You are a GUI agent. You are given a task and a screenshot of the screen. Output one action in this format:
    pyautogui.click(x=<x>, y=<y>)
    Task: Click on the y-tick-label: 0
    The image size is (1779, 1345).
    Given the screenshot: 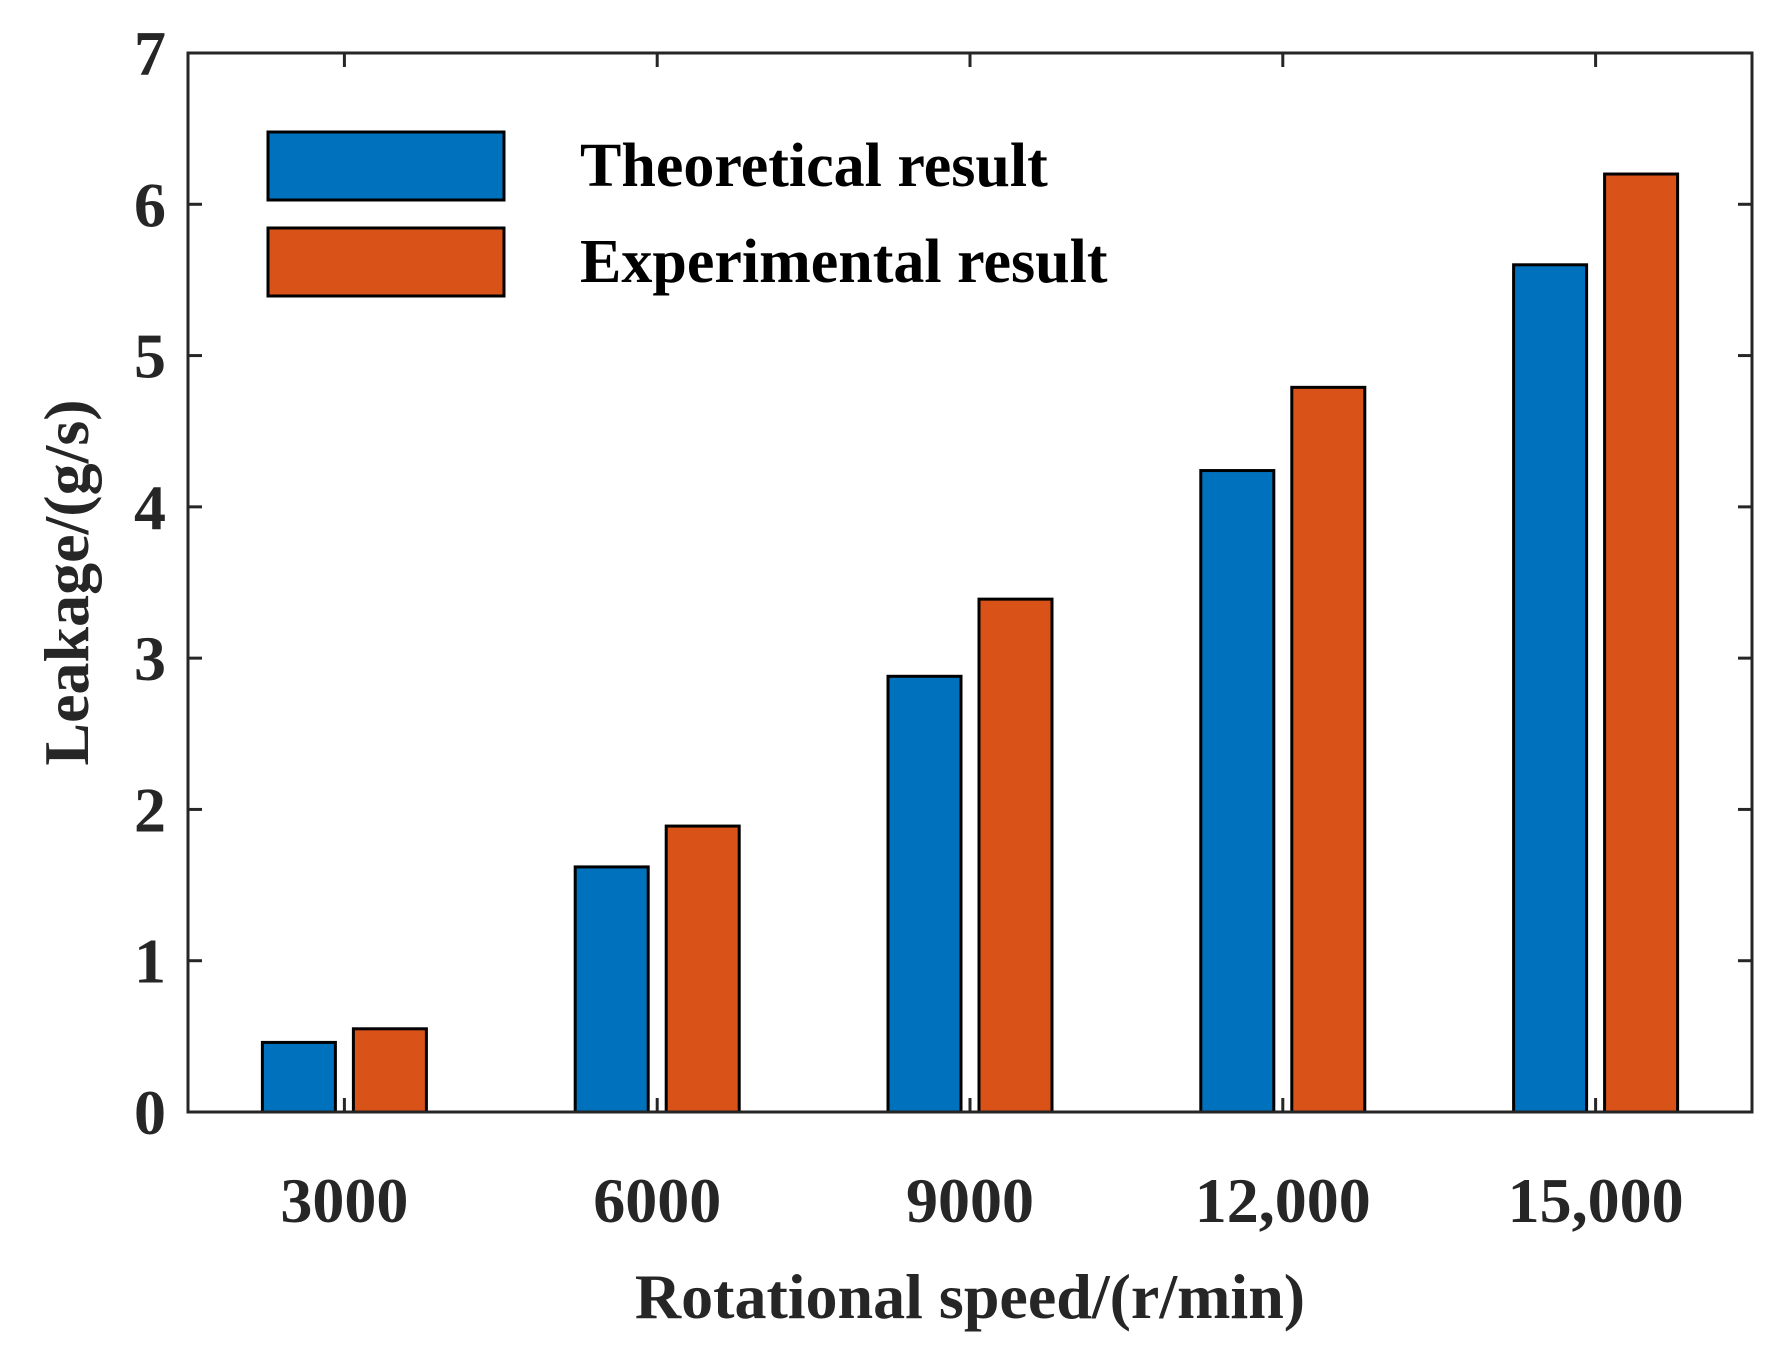 What is the action you would take?
    pyautogui.click(x=150, y=1112)
    